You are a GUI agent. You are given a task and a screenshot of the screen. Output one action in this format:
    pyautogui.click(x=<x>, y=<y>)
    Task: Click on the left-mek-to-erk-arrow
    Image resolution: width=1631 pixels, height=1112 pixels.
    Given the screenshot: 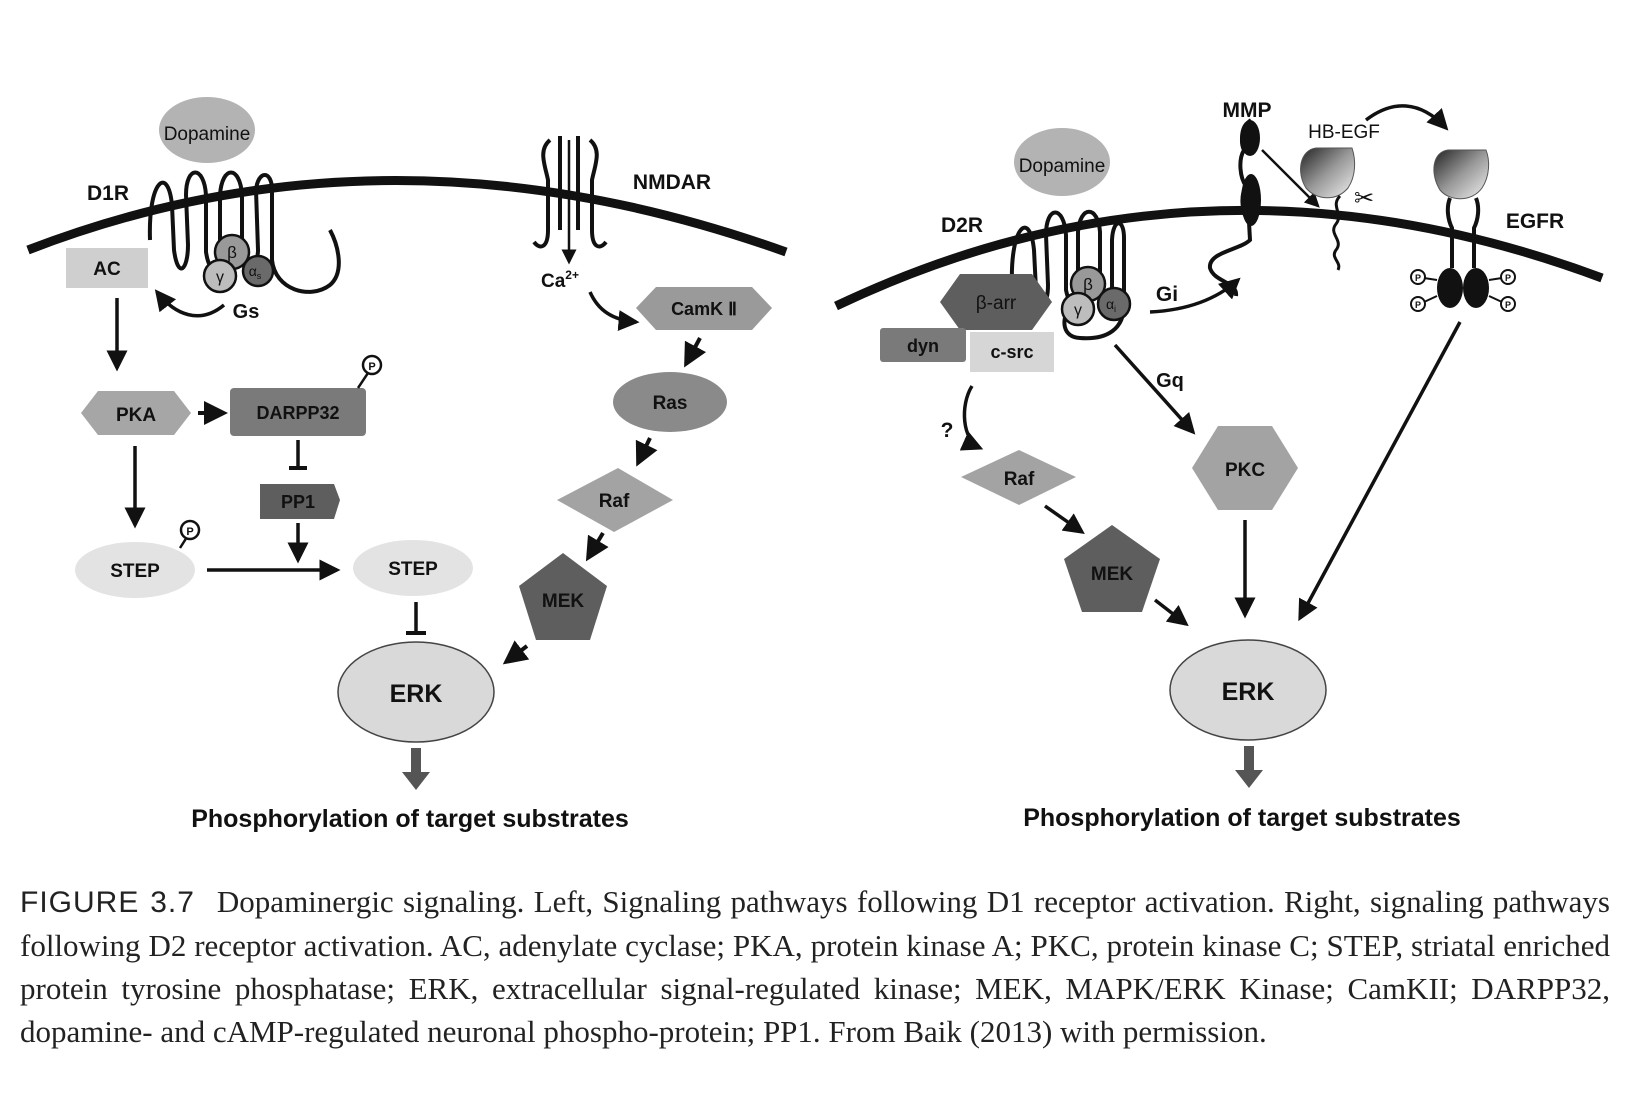 What is the action you would take?
    pyautogui.click(x=516, y=652)
    